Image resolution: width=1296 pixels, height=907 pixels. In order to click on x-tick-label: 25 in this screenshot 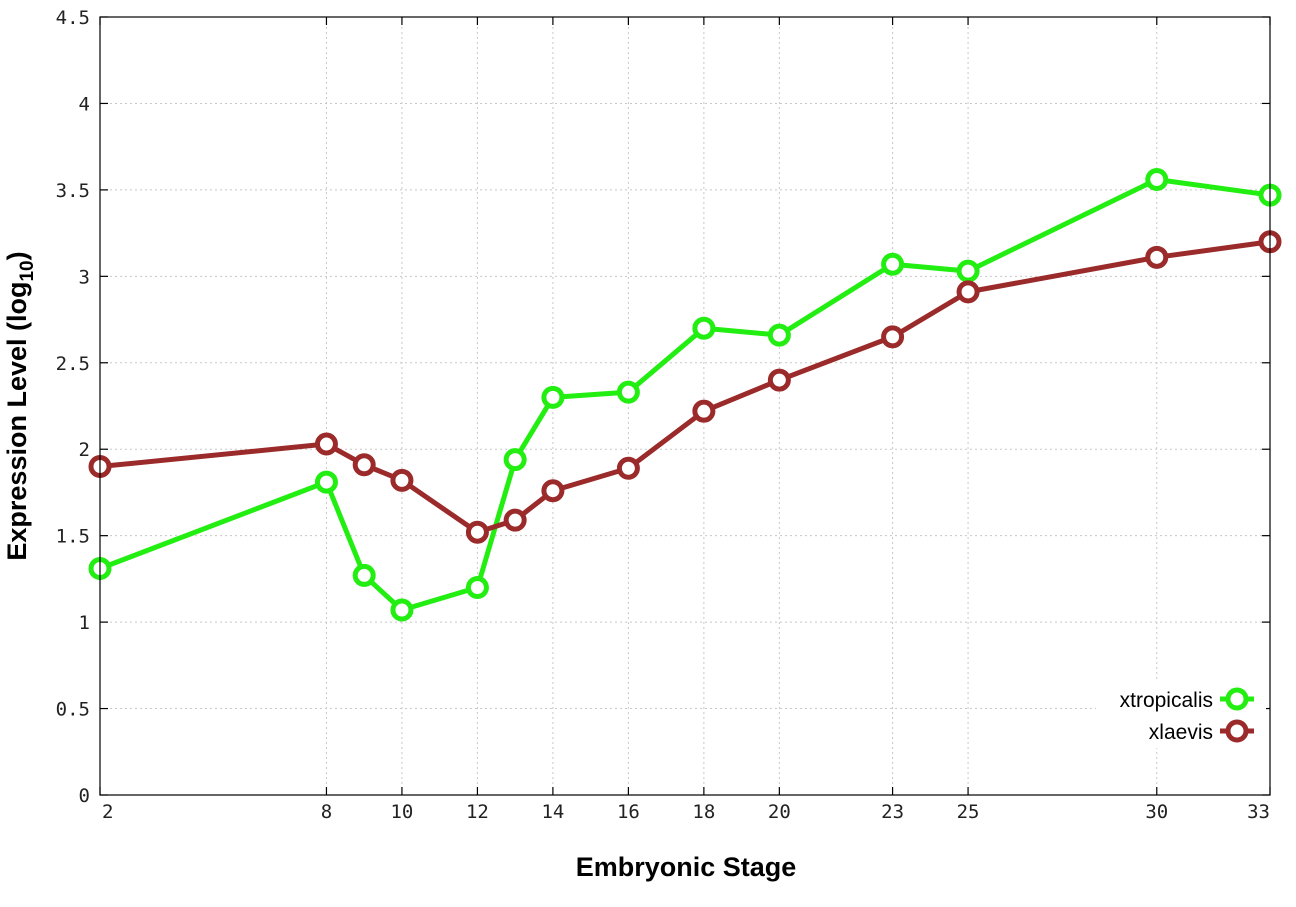, I will do `click(968, 812)`.